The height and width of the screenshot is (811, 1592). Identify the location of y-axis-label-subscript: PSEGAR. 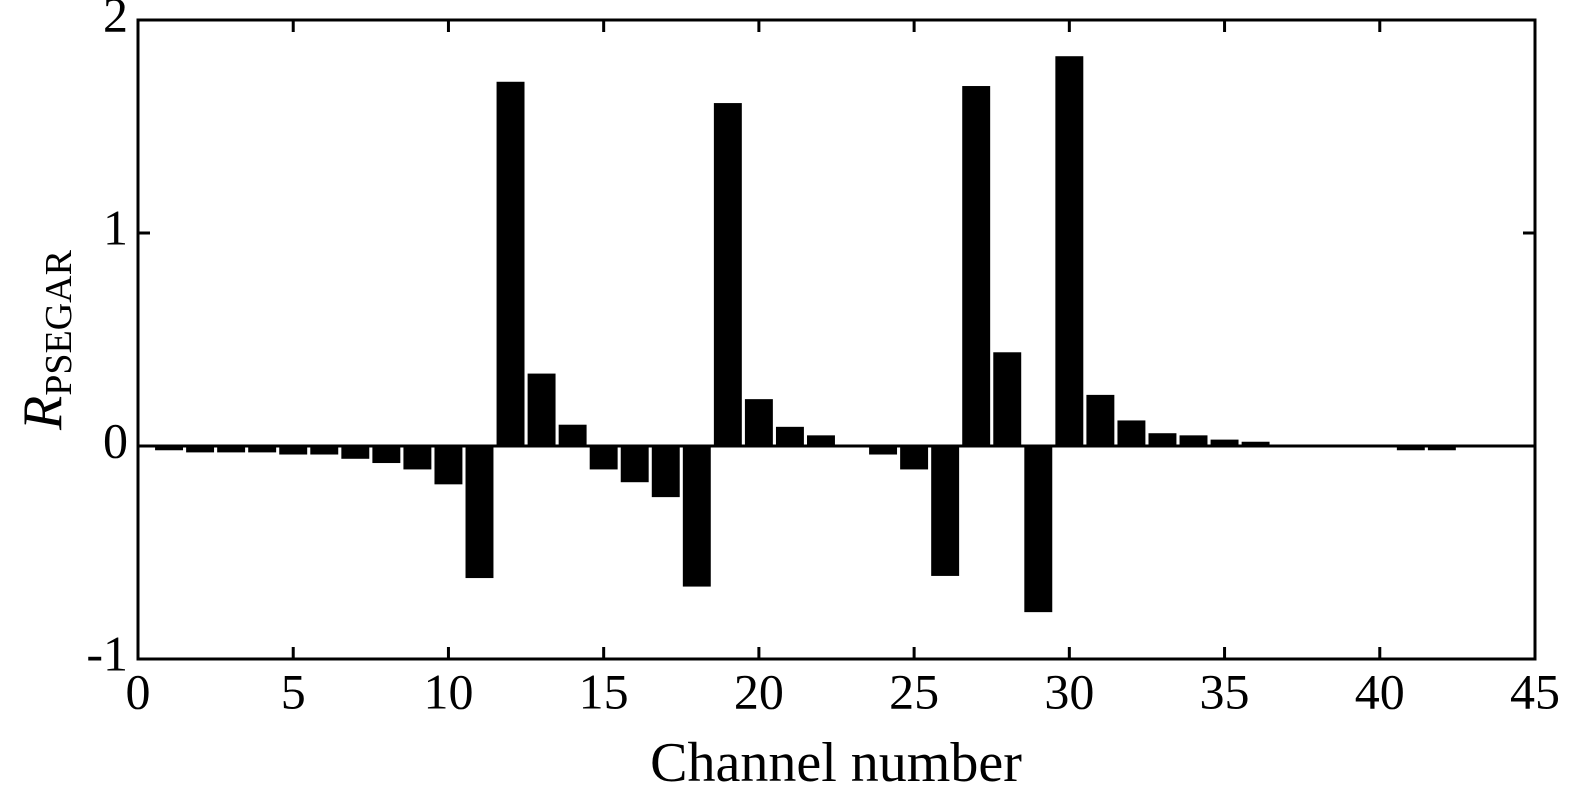
(59, 322).